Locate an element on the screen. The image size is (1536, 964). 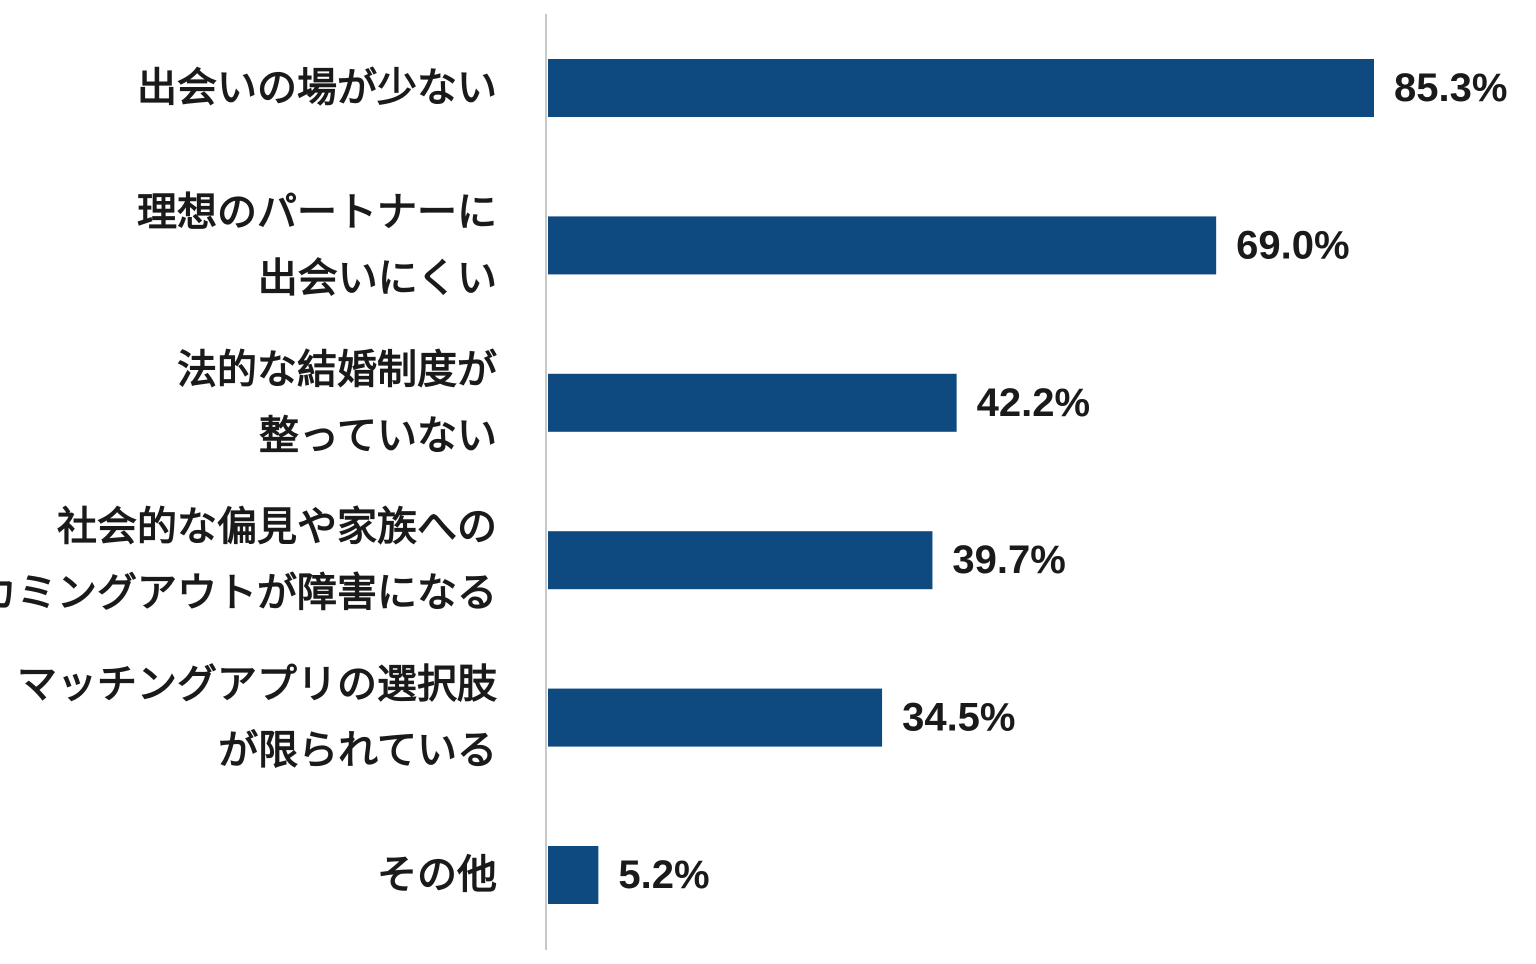
category-label-3-line-2: 整っていない is located at coordinates (378, 436).